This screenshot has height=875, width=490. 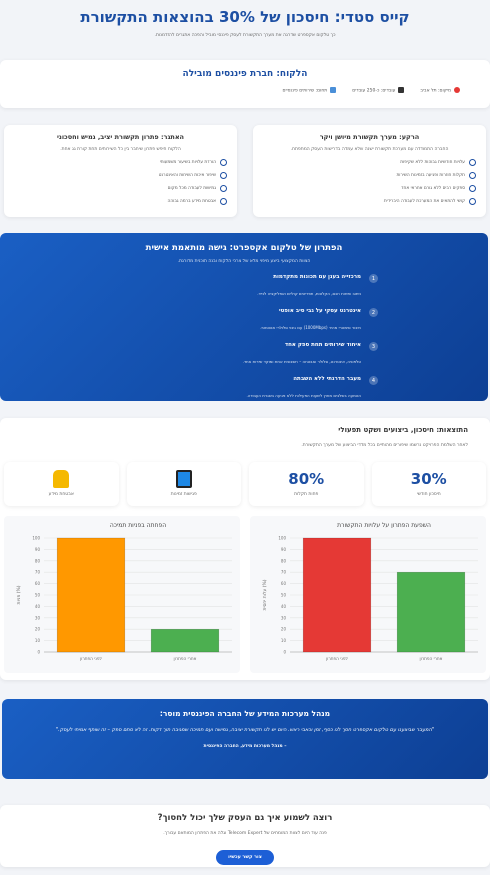 I want to click on item-text: עובדים: כ-250 עובדים, so click(x=374, y=91).